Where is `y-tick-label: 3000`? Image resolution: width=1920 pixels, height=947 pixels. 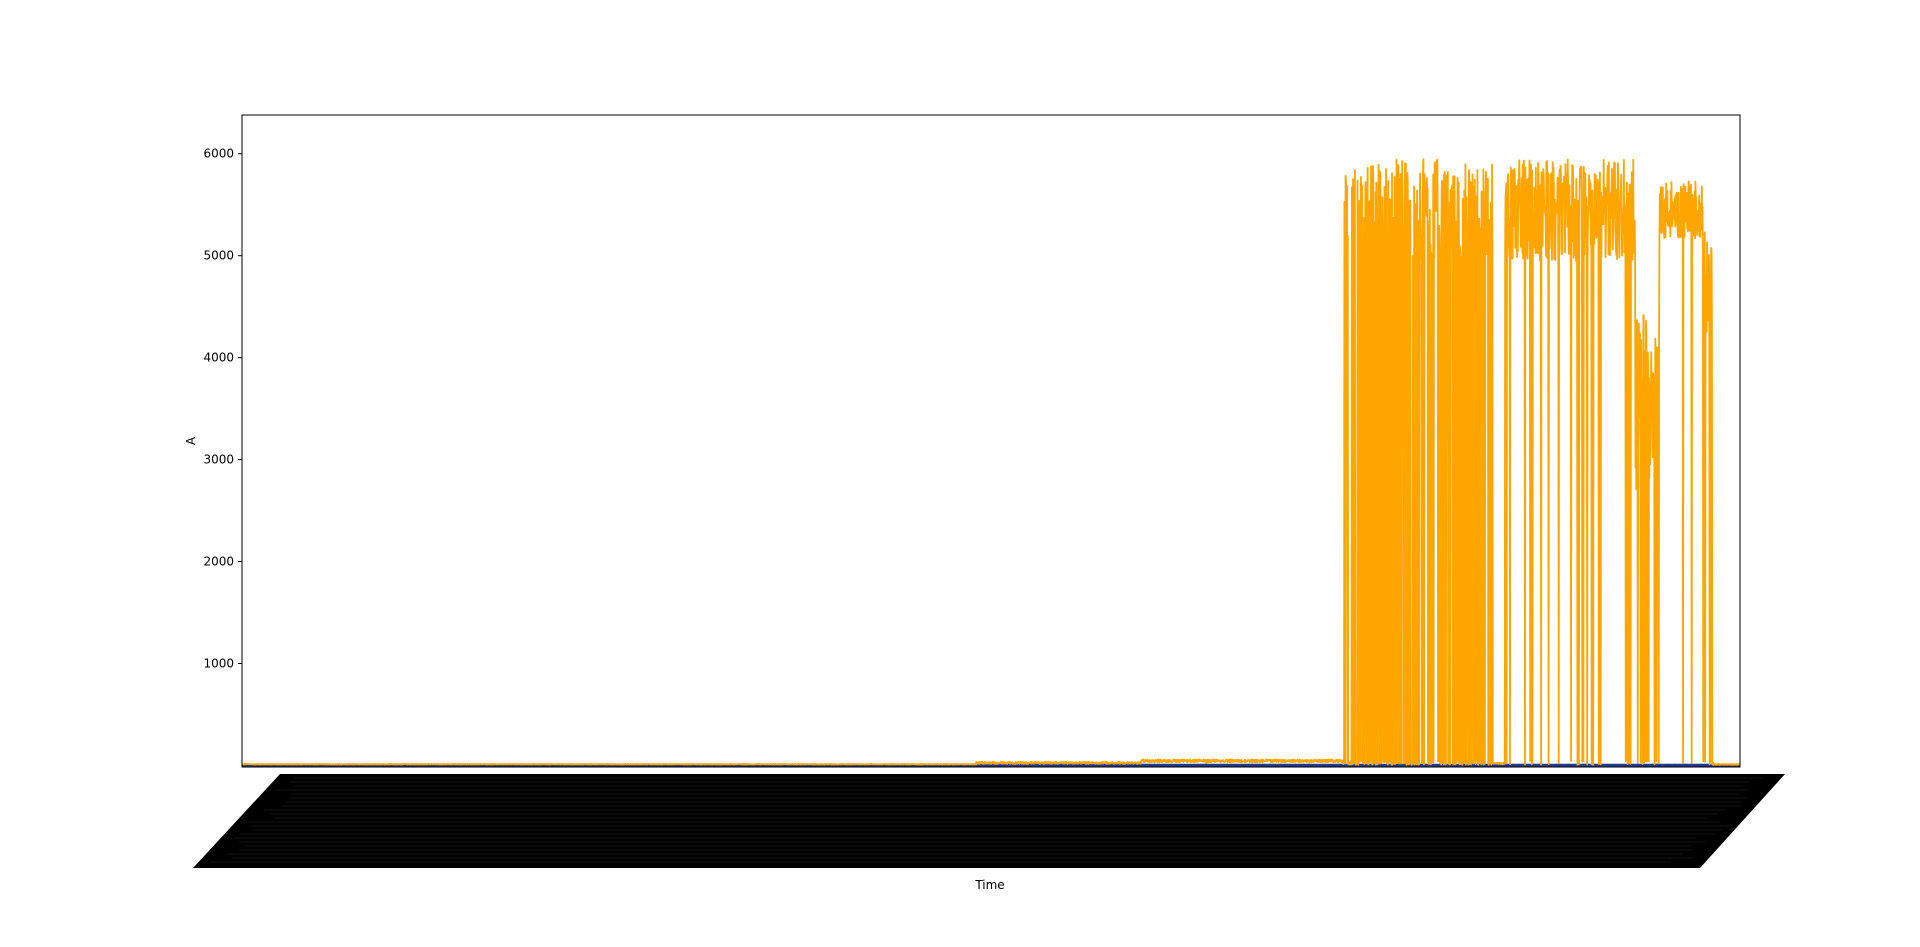
y-tick-label: 3000 is located at coordinates (218, 460).